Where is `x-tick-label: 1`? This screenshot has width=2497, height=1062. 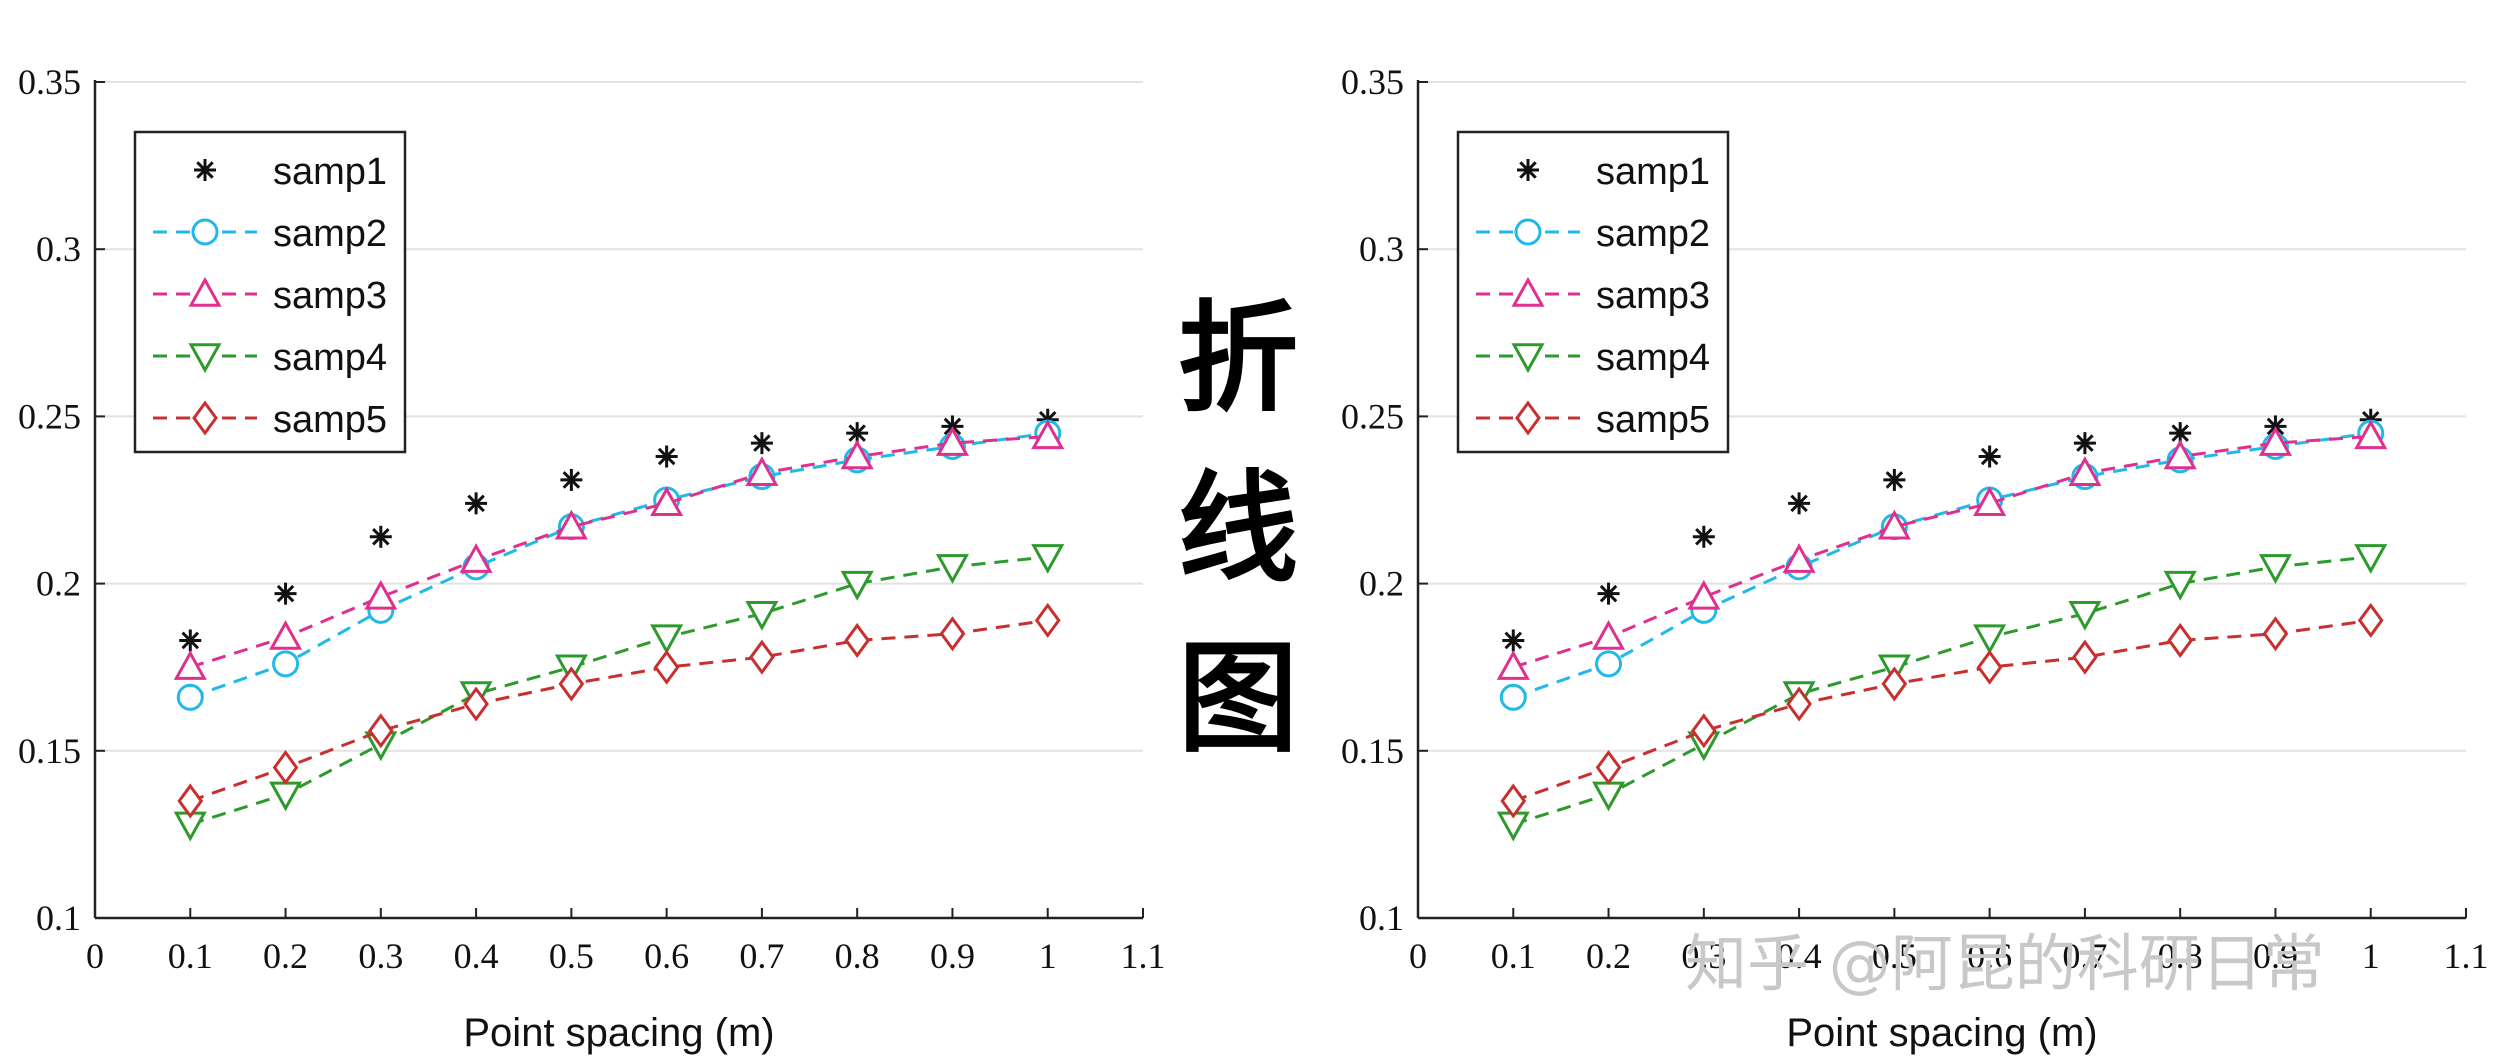 x-tick-label: 1 is located at coordinates (2371, 956).